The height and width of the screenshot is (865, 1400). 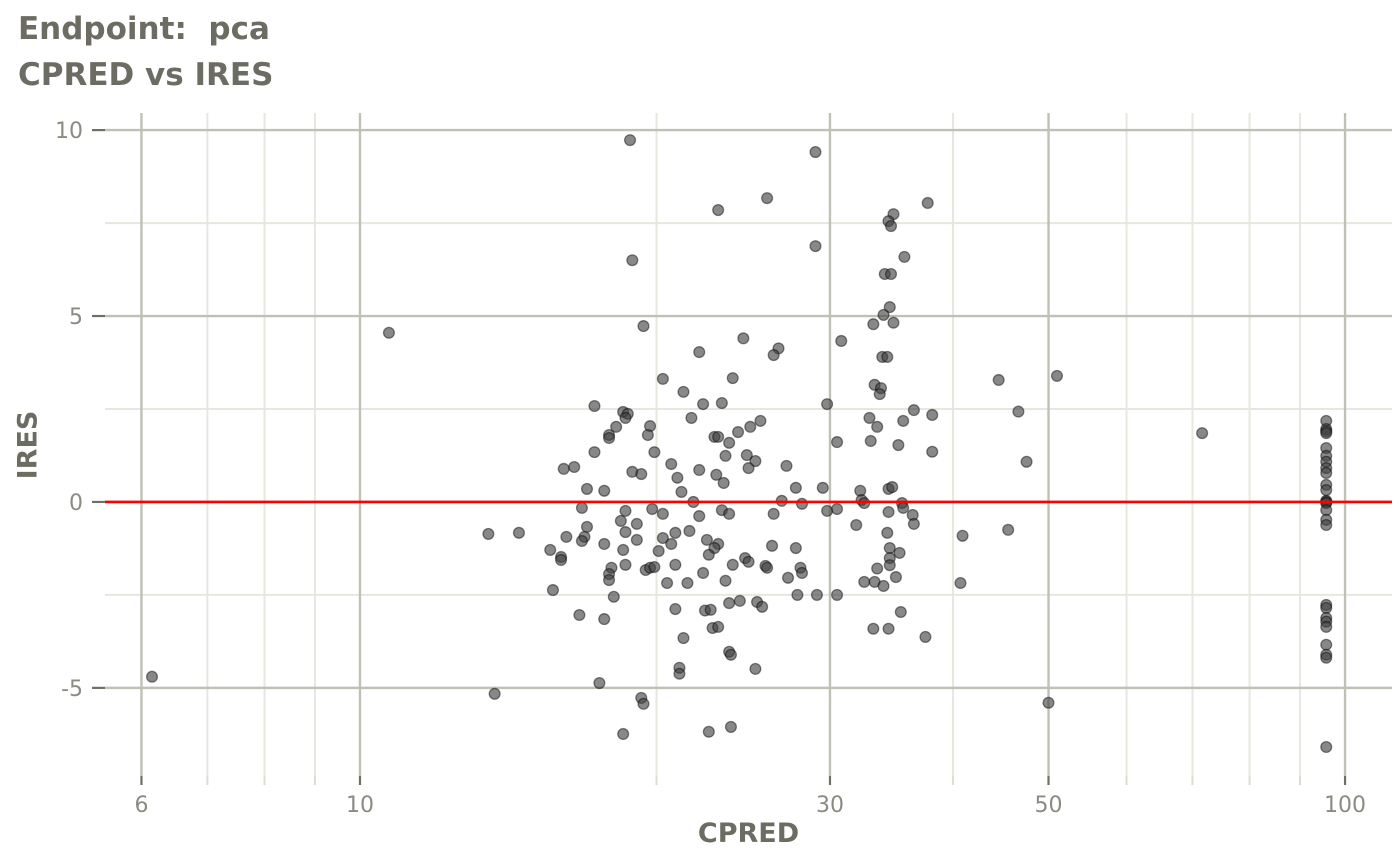 I want to click on x-tick-label: 10, so click(x=360, y=805).